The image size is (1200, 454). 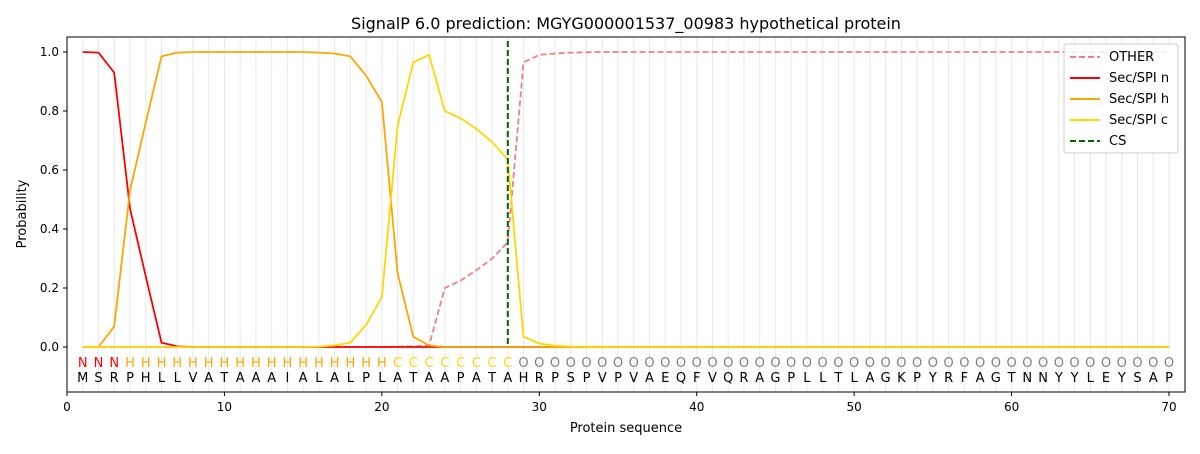 What do you see at coordinates (1011, 407) in the screenshot?
I see `x-tick-label: 60` at bounding box center [1011, 407].